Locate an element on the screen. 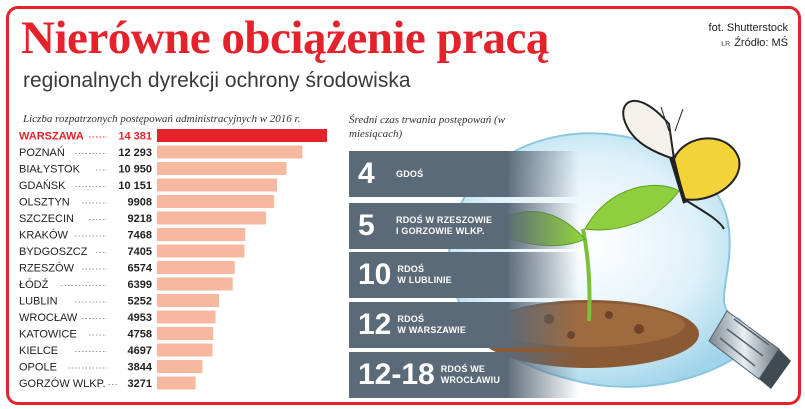 The image size is (805, 409). bulb-base is located at coordinates (749, 349).